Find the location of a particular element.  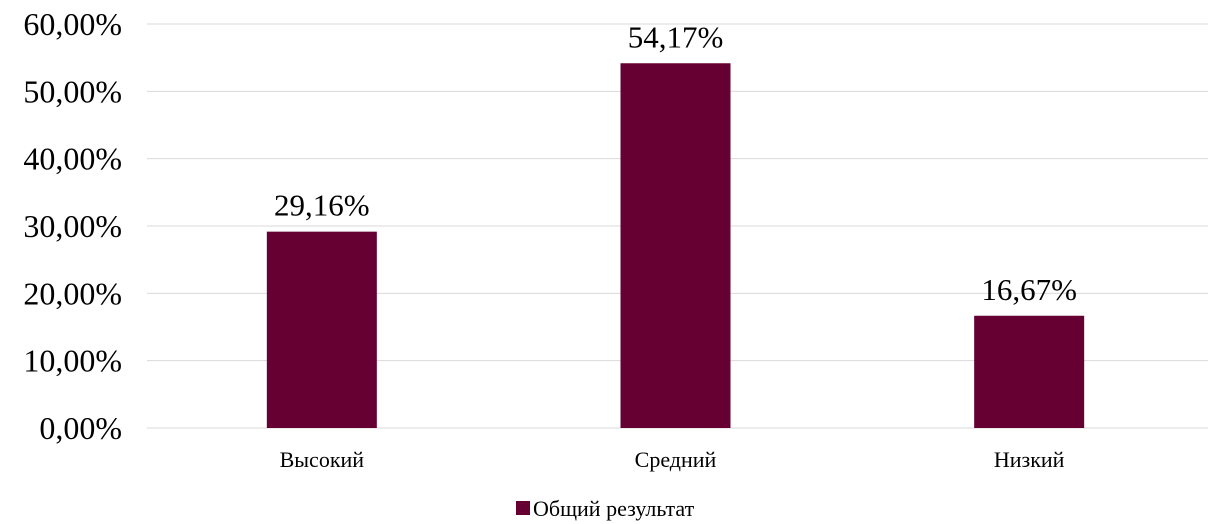

x-axis-category-labels: Высокий Средний Низкий is located at coordinates (672, 459).